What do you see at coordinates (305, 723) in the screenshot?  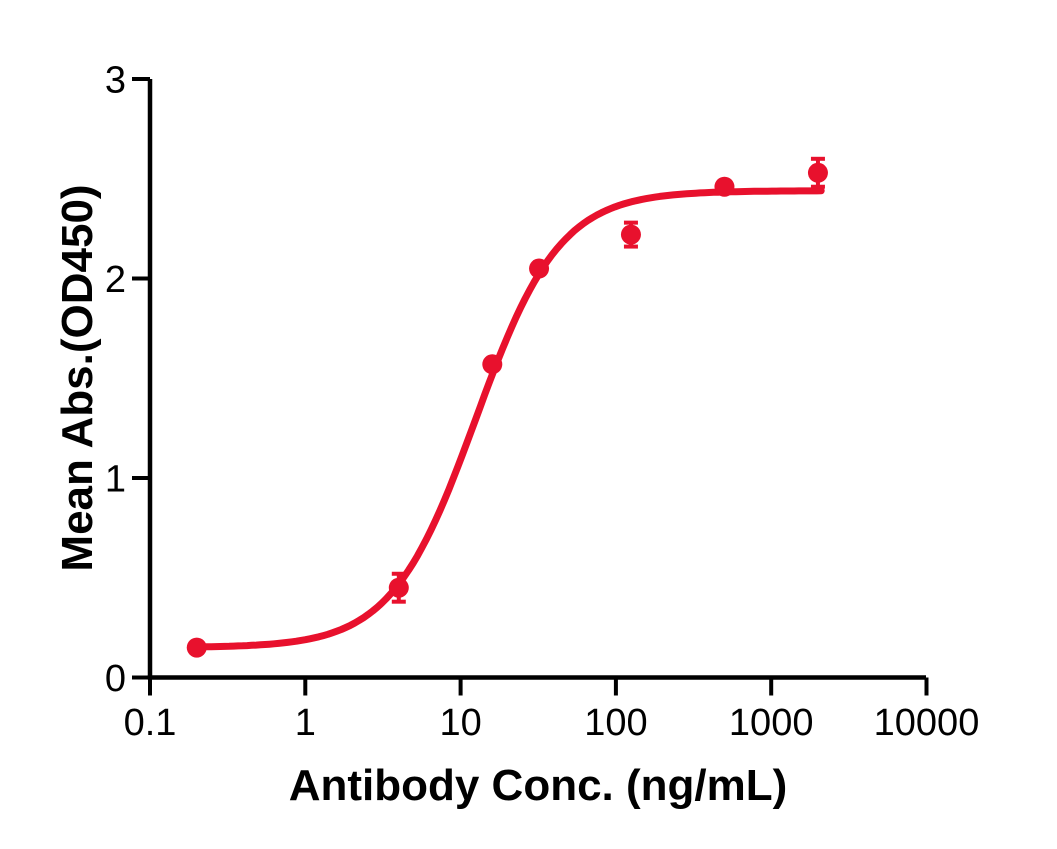 I see `x-tick-label: 1` at bounding box center [305, 723].